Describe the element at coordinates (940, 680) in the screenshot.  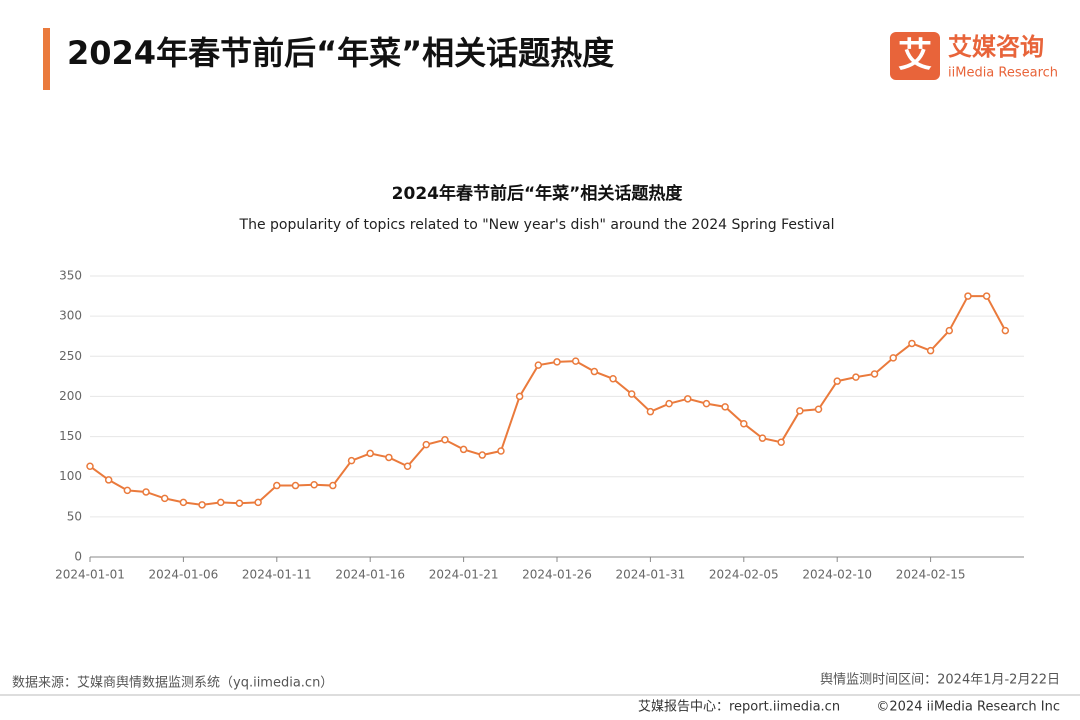
I see `period-note: 舆情监测时间区间：2024年1月-2月22日` at that location.